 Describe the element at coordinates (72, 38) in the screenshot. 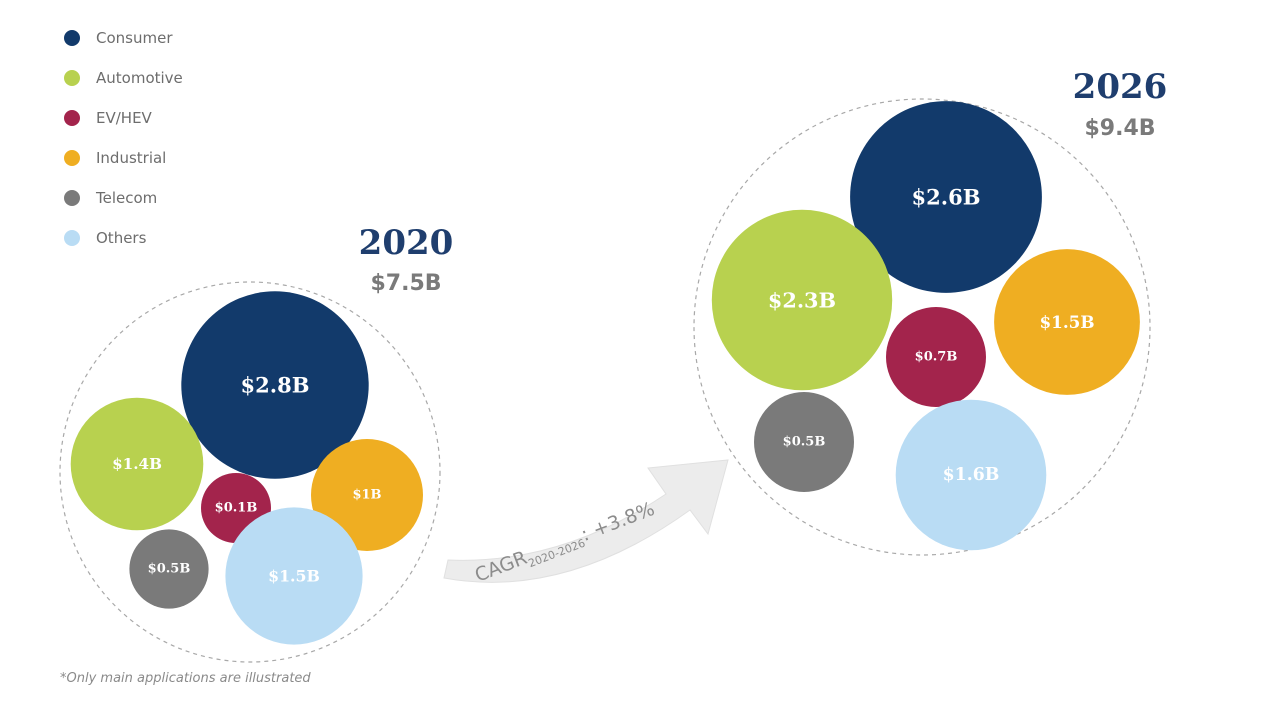

I see `legend-swatch-consumer` at that location.